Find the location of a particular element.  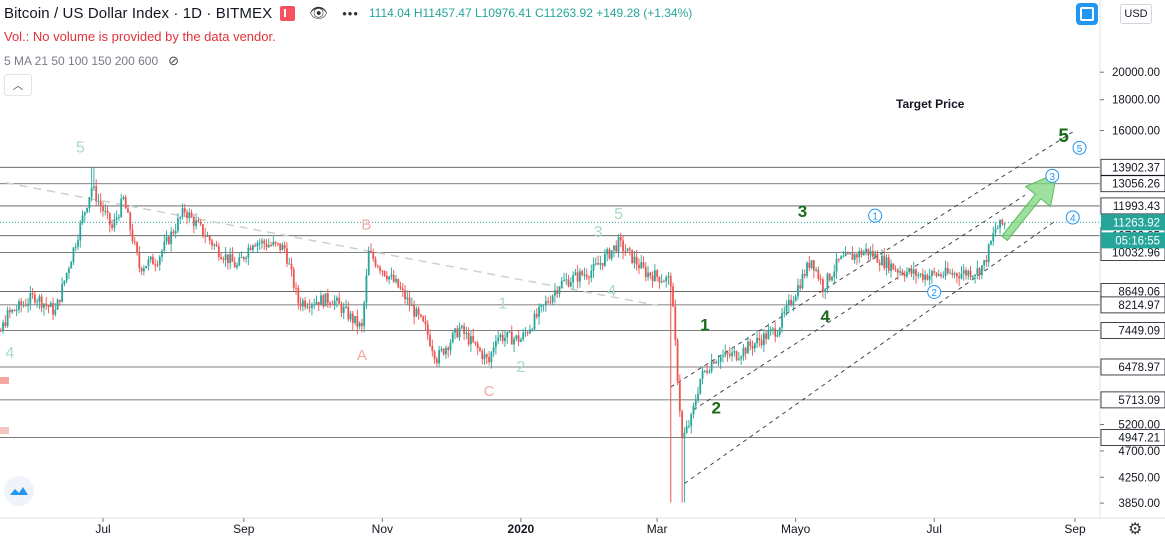

wave-label: 3 is located at coordinates (598, 232).